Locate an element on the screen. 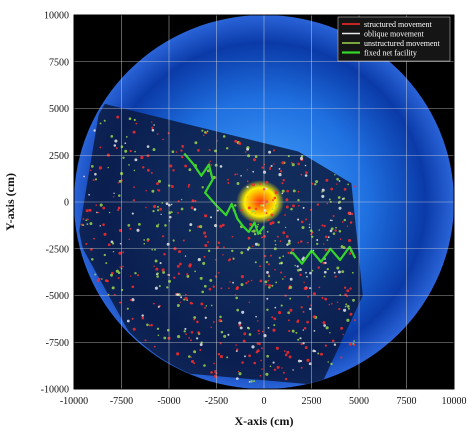  legend-label: oblique movement is located at coordinates (394, 33).